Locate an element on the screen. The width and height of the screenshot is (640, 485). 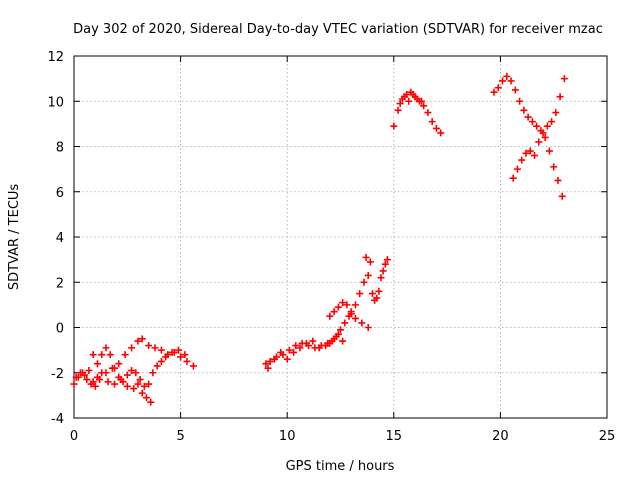
y-axis-label: SDTVAR / TECUs is located at coordinates (14, 237).